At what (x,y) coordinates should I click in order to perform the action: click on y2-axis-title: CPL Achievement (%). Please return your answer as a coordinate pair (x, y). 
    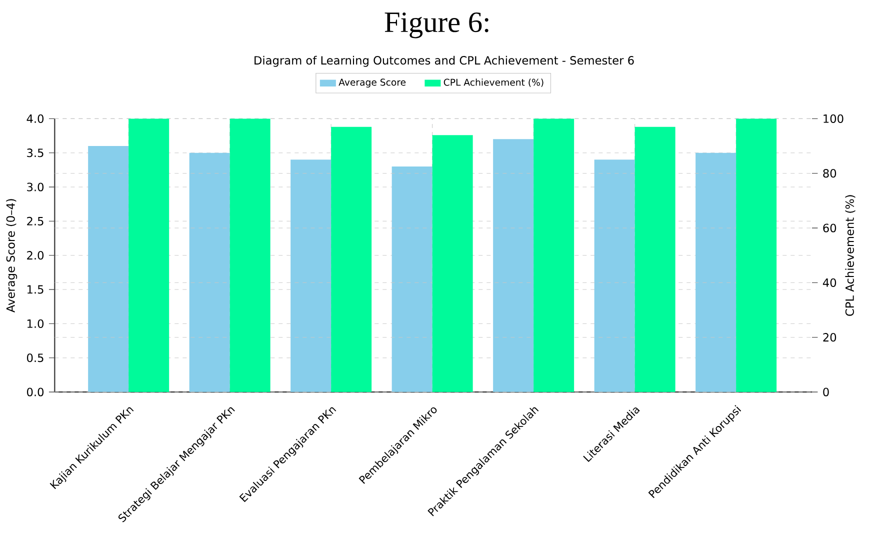
    Looking at the image, I should click on (850, 255).